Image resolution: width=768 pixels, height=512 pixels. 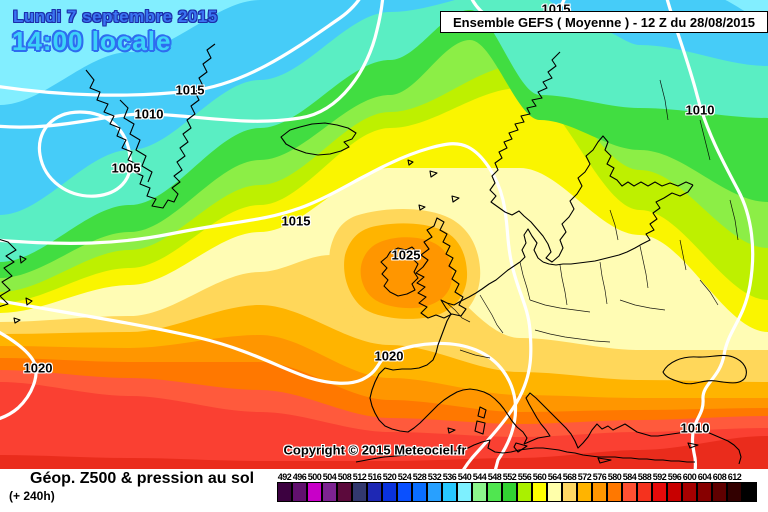 I want to click on scale-step-592: 592, so click(x=659, y=487).